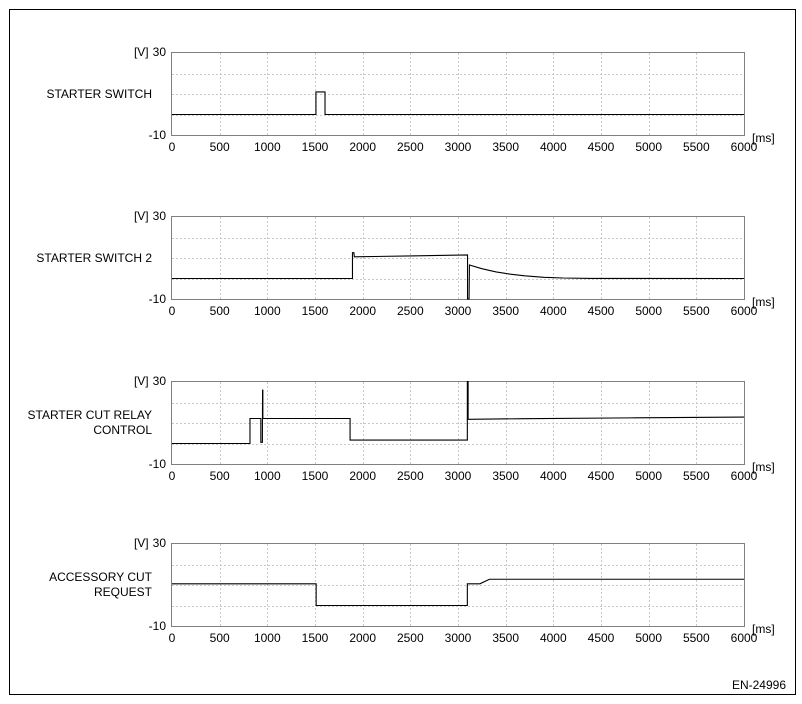 This screenshot has height=704, width=802. Describe the element at coordinates (99, 93) in the screenshot. I see `chart-title: STARTER SWITCH` at that location.